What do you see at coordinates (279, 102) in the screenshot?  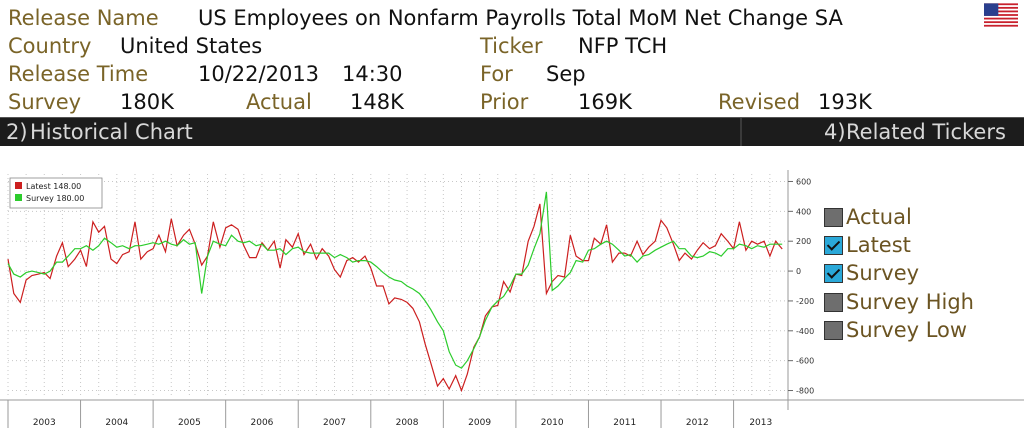 I see `actual-label: Actual` at bounding box center [279, 102].